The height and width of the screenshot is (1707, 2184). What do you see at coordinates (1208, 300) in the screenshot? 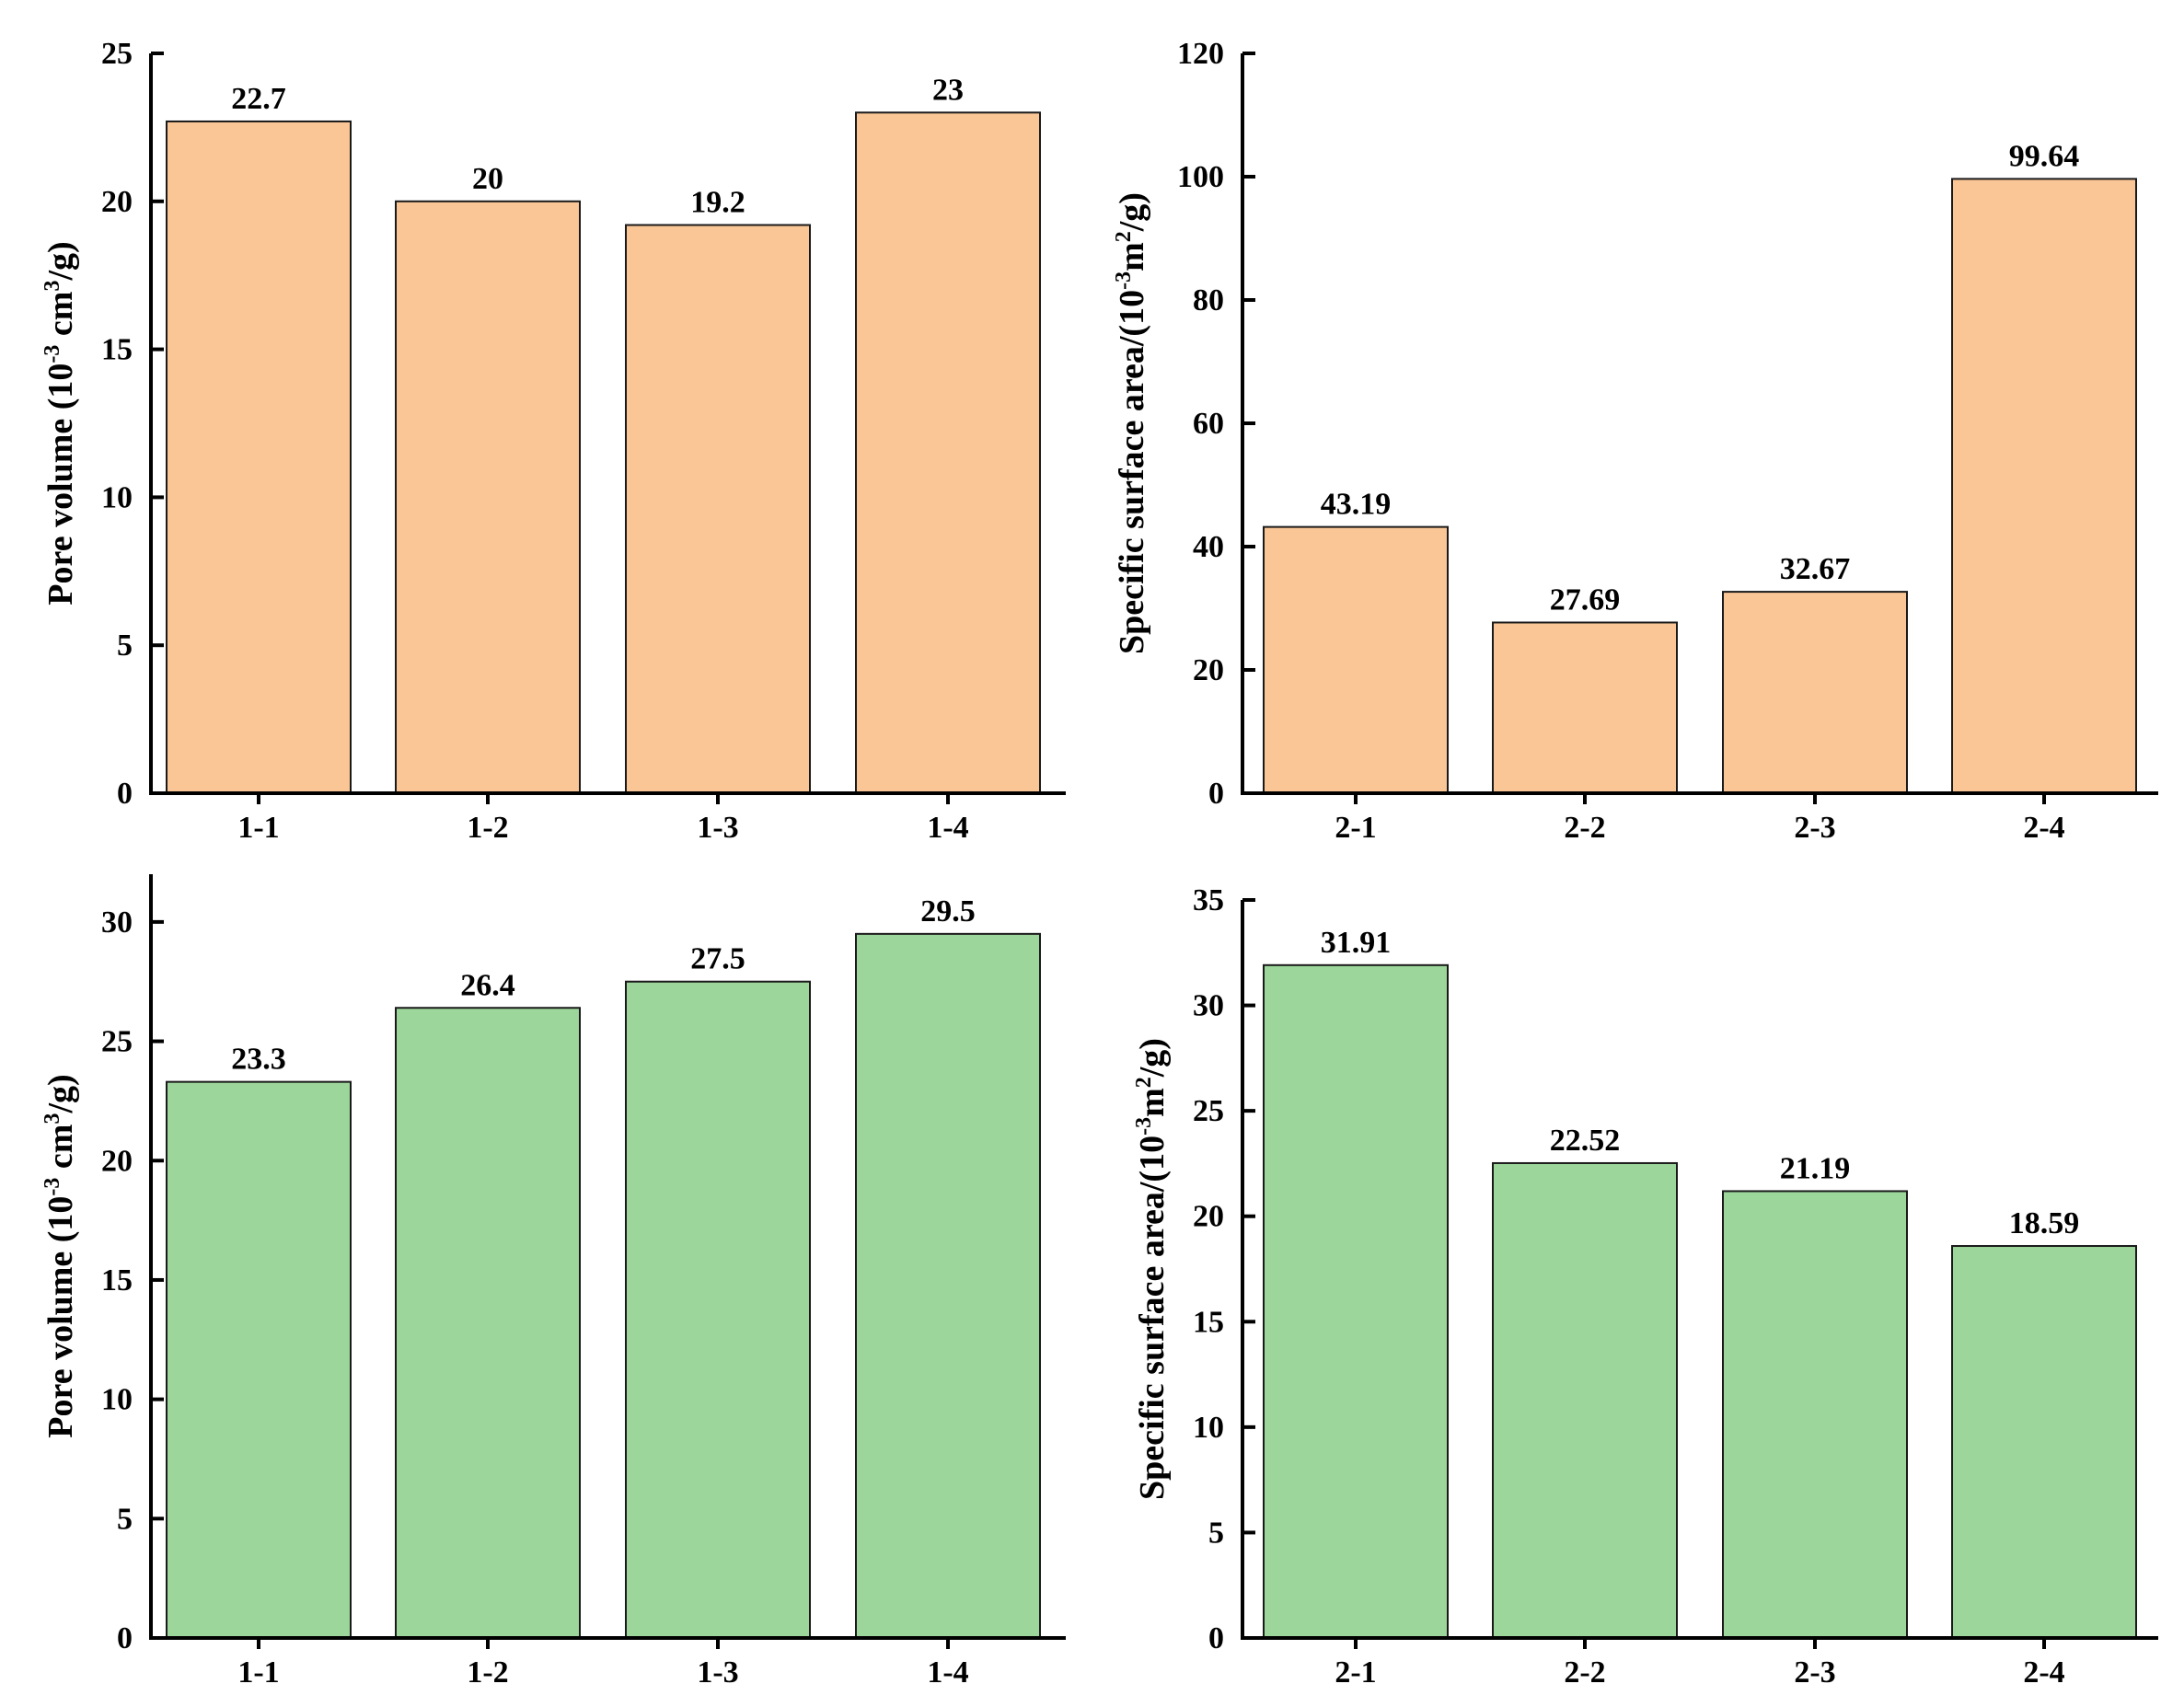
I see `y-tick-label: 80` at bounding box center [1208, 300].